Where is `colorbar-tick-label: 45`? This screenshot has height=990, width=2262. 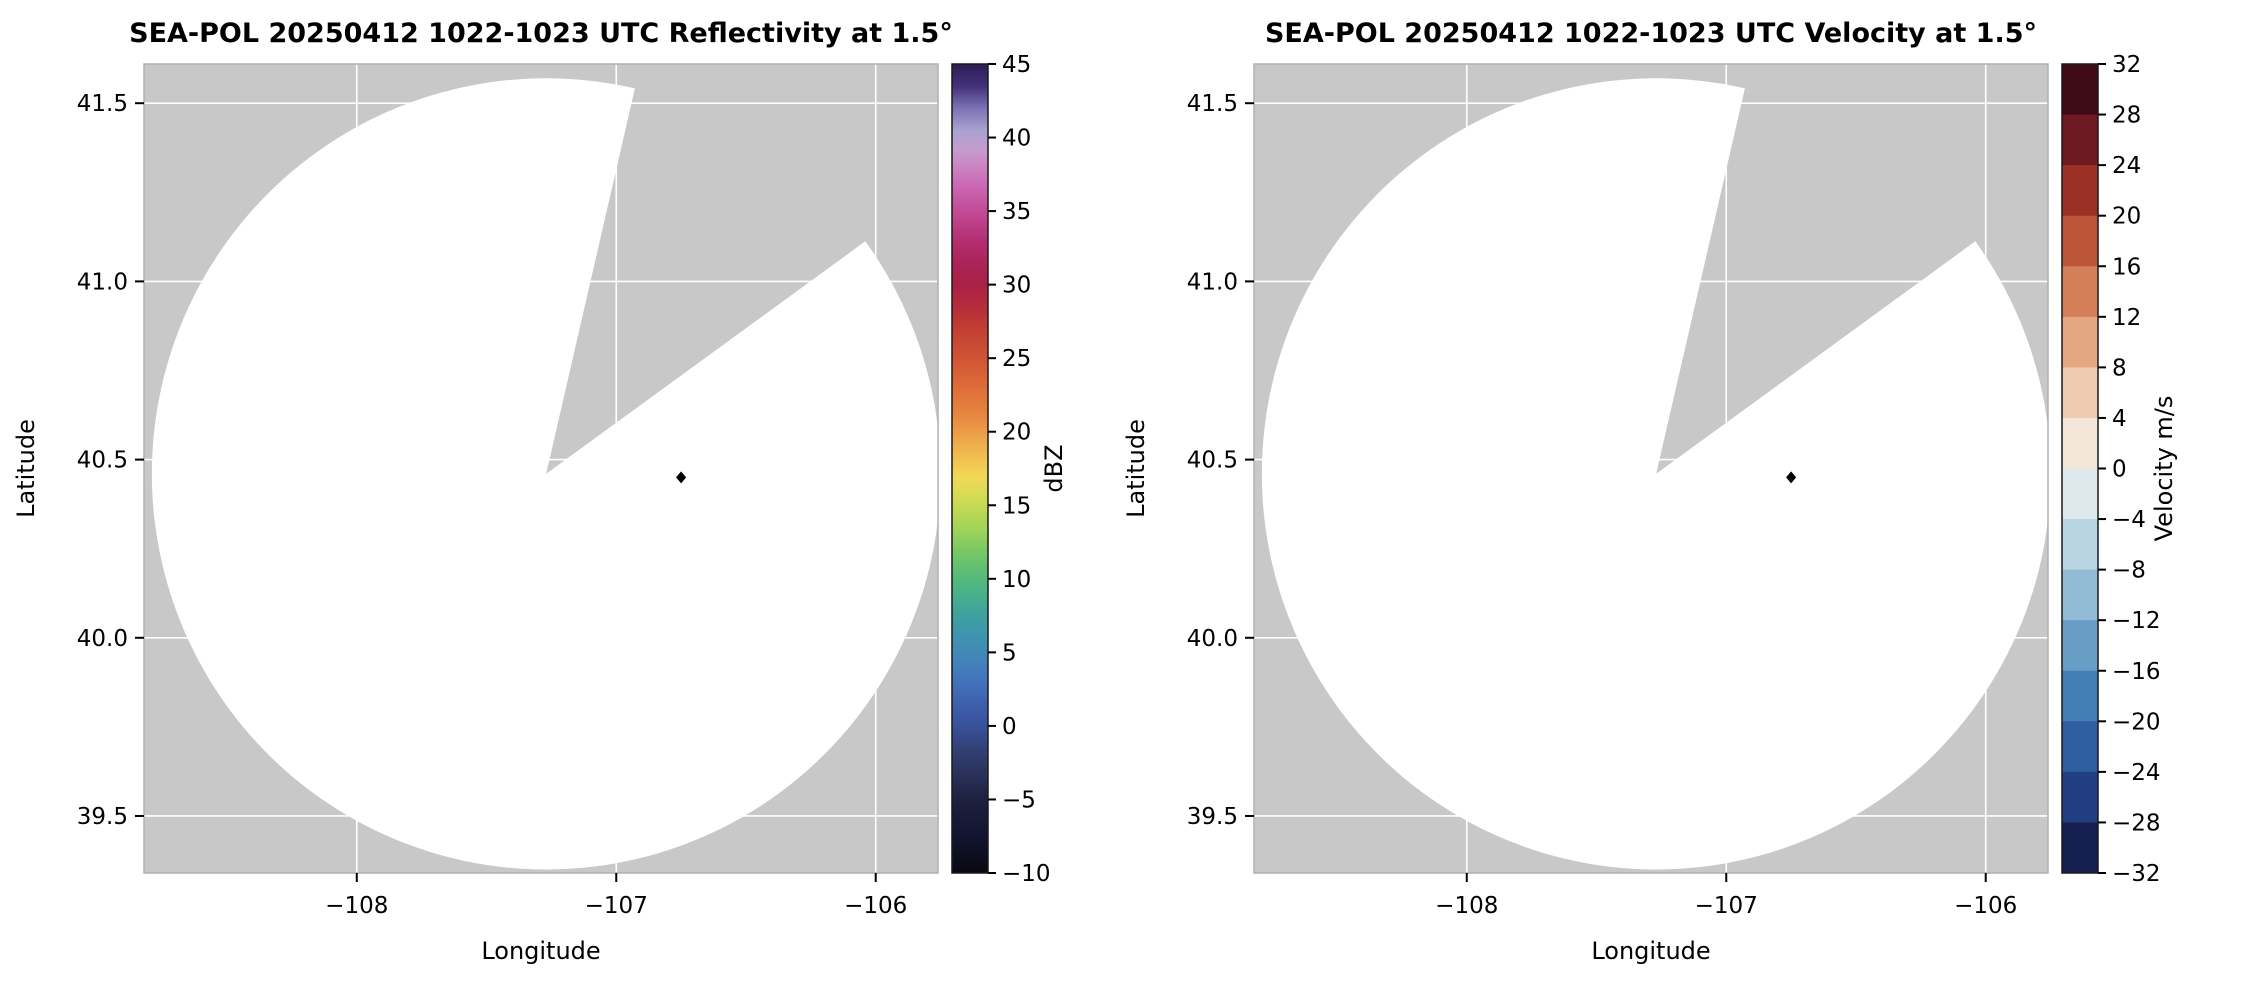 colorbar-tick-label: 45 is located at coordinates (1016, 65).